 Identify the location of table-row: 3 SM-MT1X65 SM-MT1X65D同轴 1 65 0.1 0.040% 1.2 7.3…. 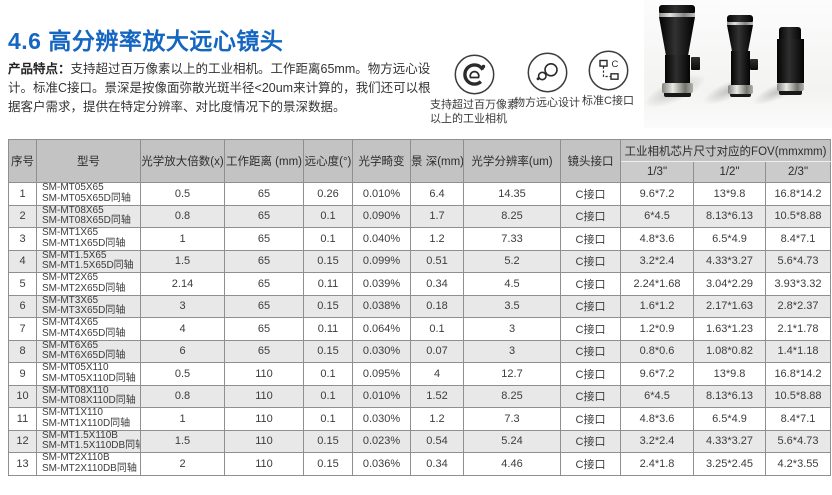
(419, 239).